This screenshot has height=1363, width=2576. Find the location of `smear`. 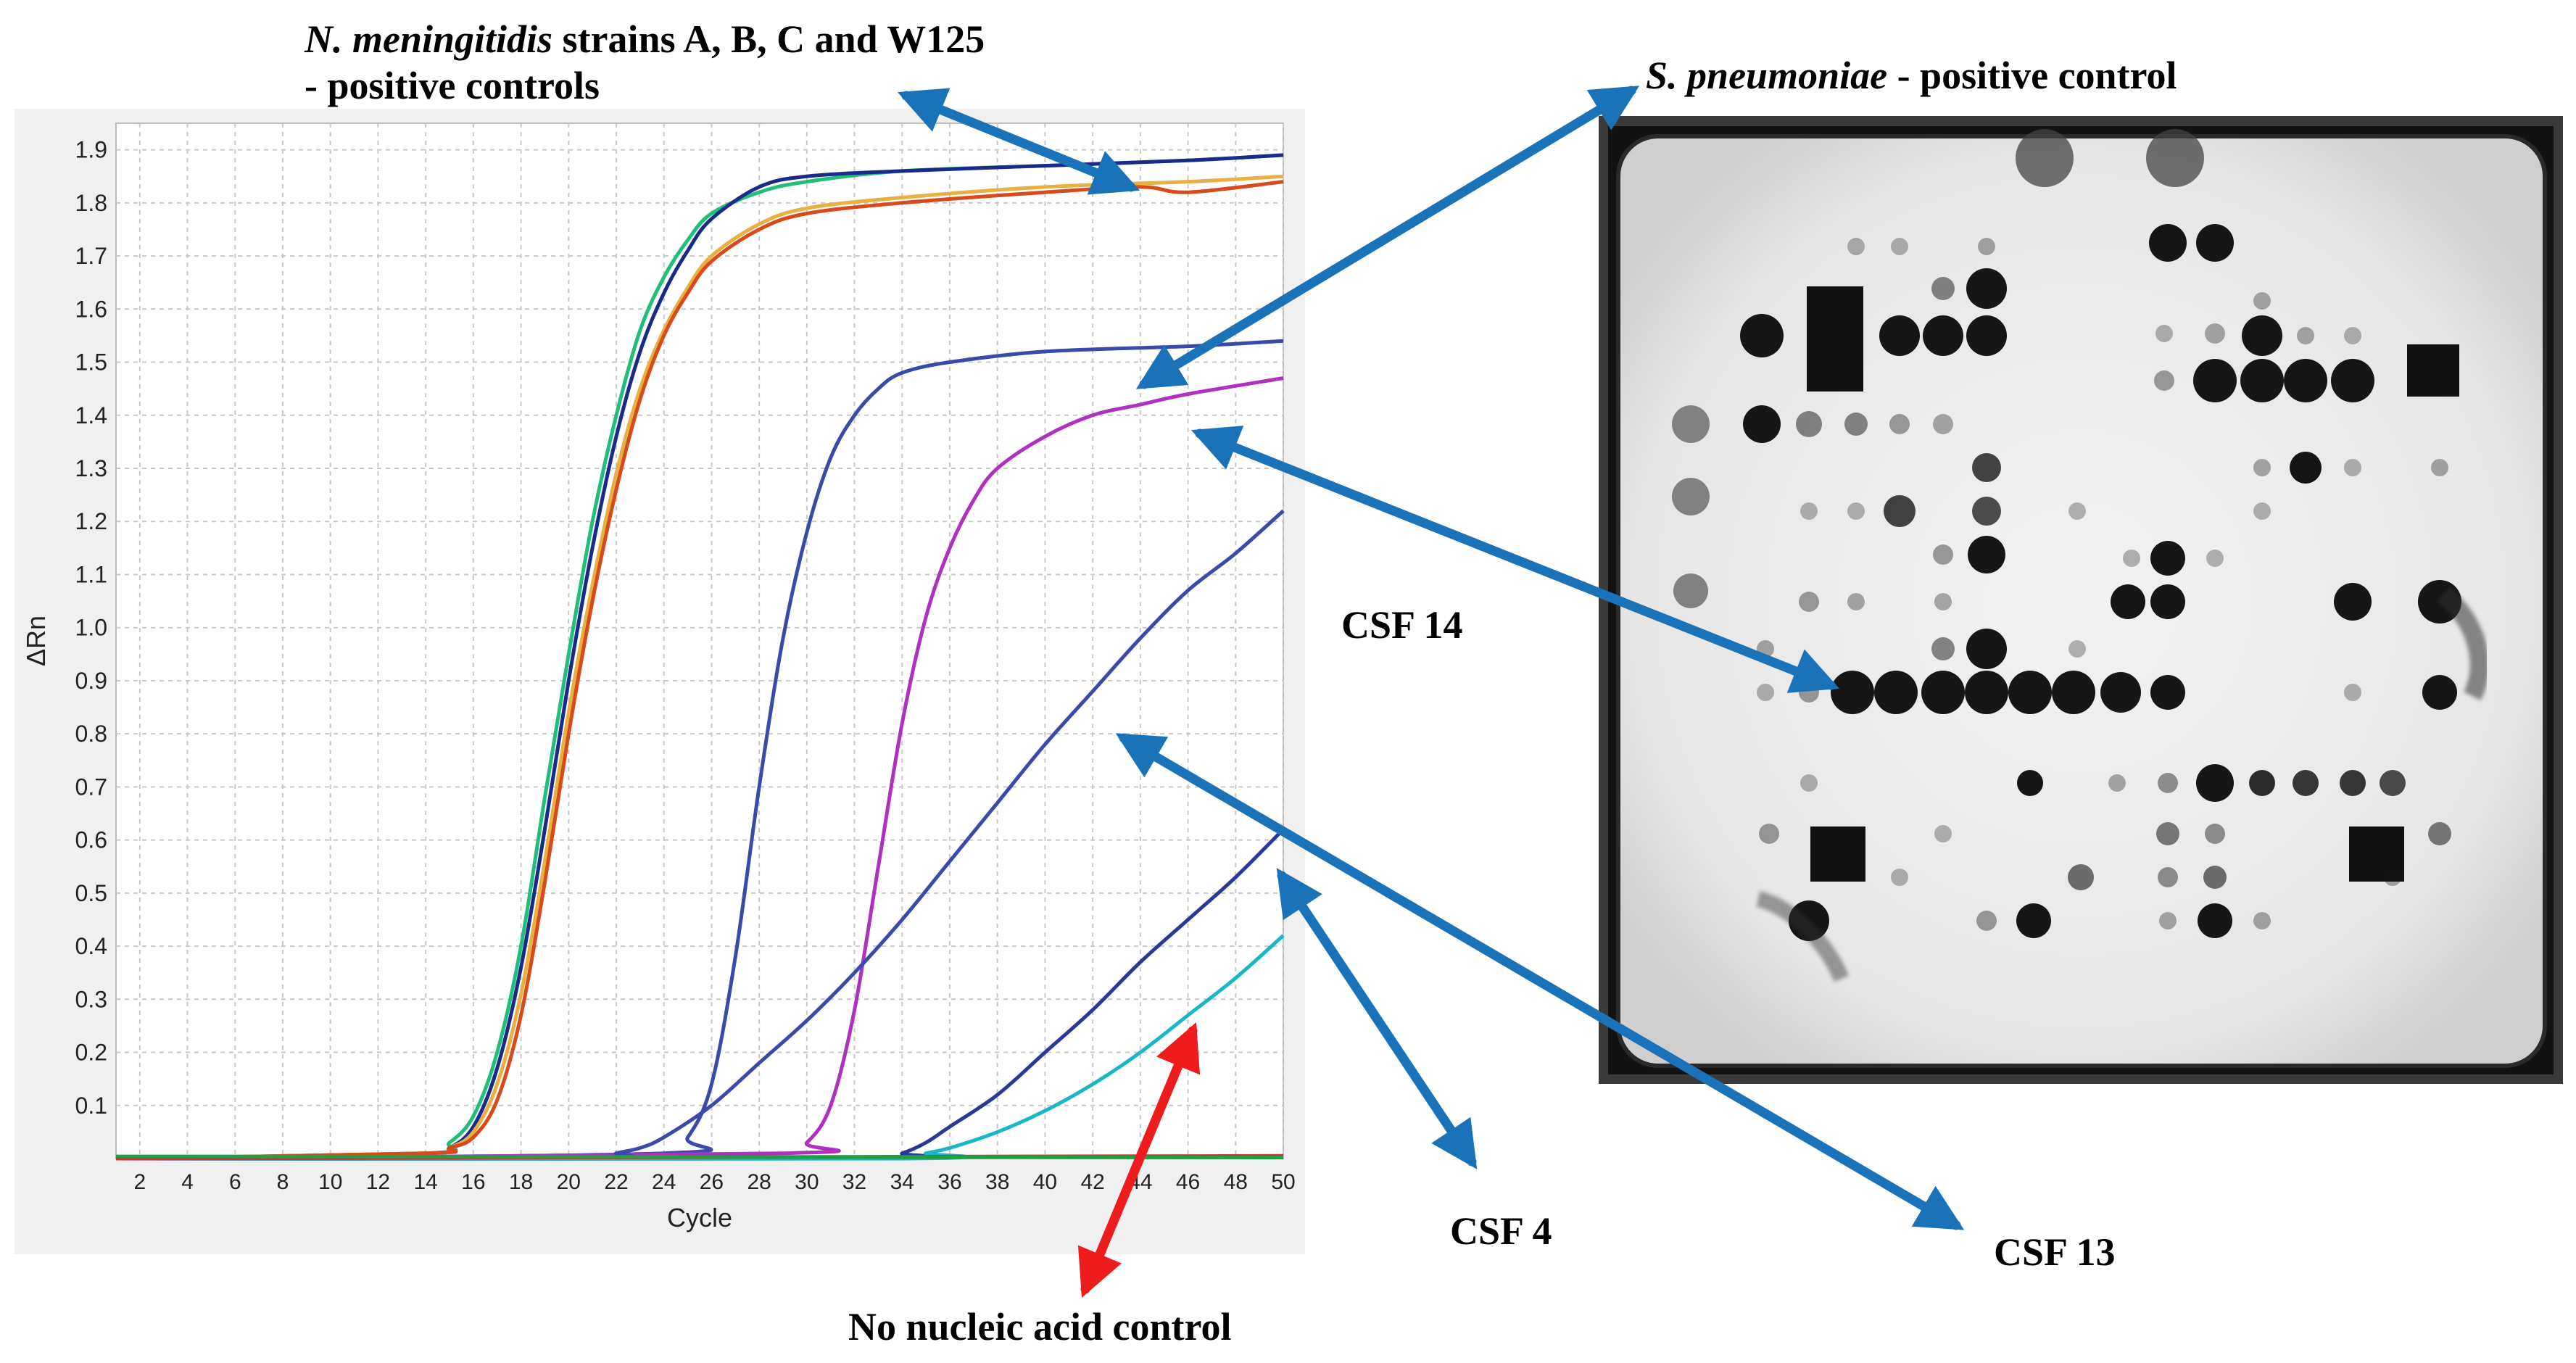

smear is located at coordinates (2463, 643).